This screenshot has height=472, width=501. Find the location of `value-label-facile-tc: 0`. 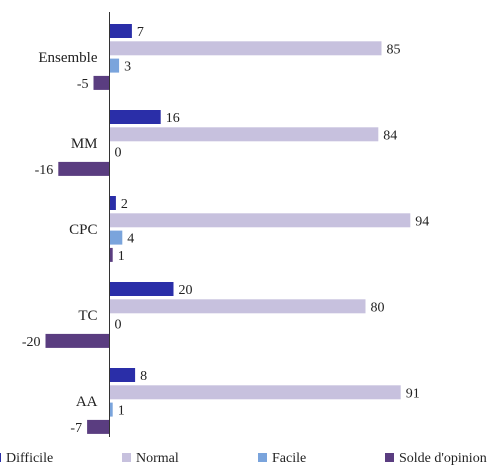

value-label-facile-tc: 0 is located at coordinates (118, 325).